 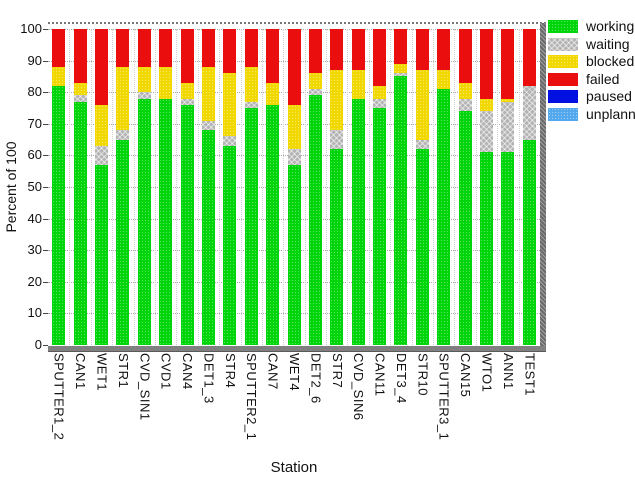 I want to click on bar-WTO1, so click(x=487, y=187).